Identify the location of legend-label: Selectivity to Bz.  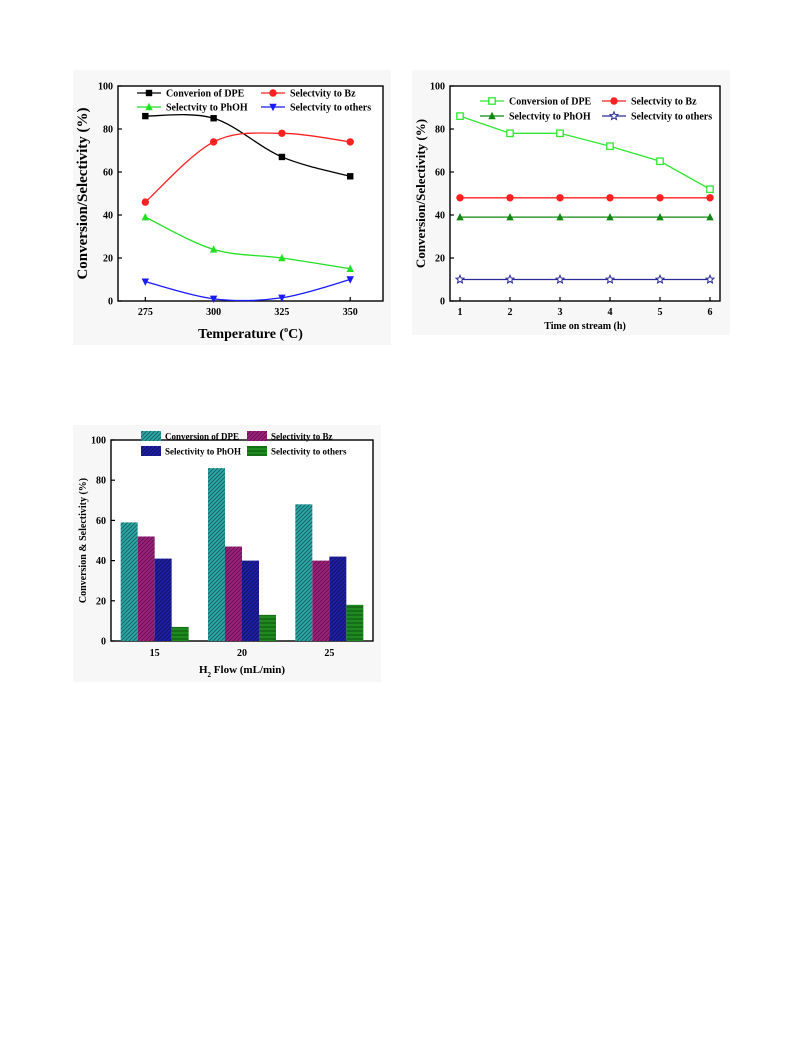
(301, 437).